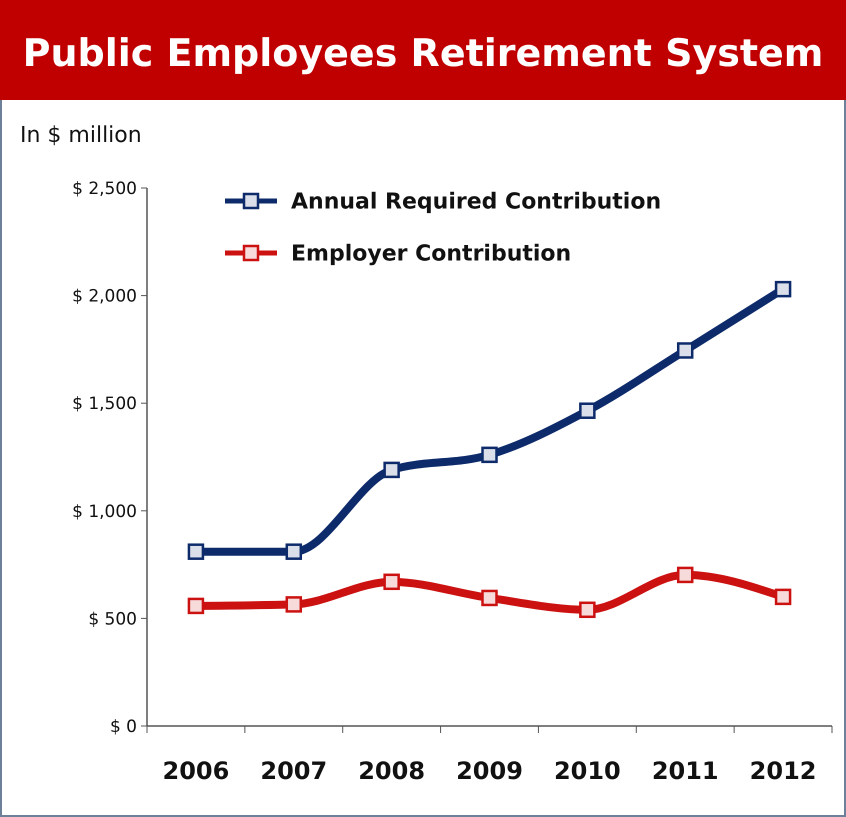 The image size is (846, 817). What do you see at coordinates (392, 771) in the screenshot?
I see `x-tick-label: 2008` at bounding box center [392, 771].